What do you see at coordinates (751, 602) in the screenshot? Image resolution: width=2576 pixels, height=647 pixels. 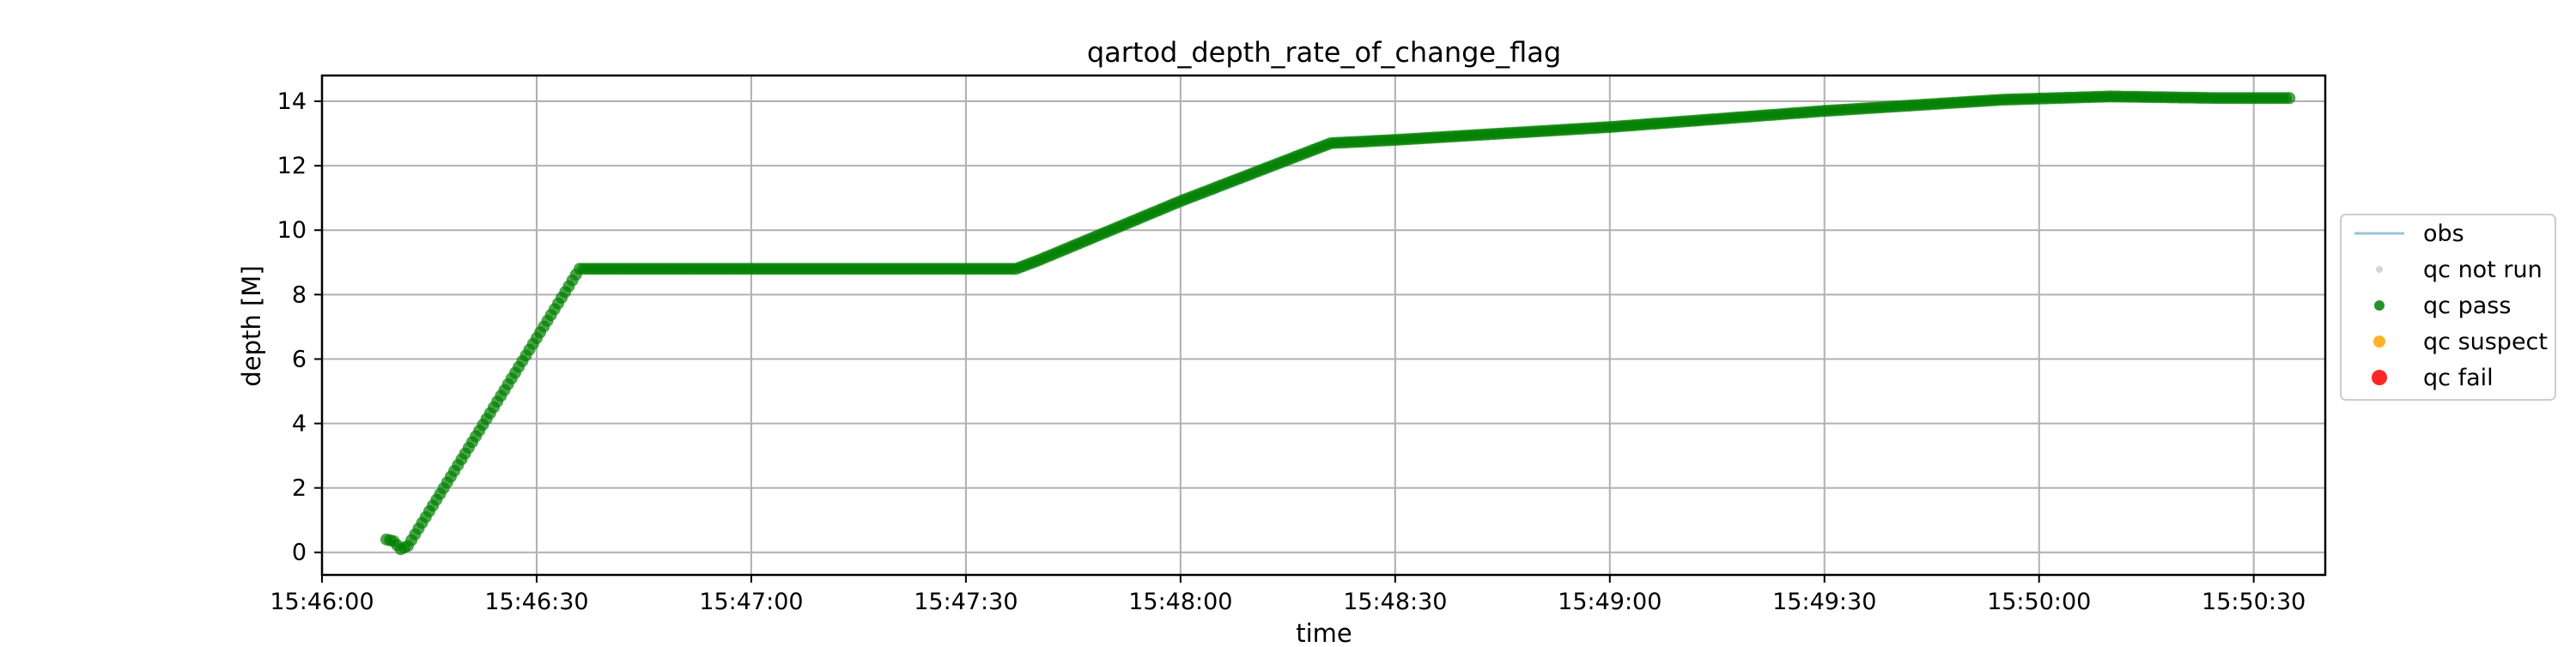 I see `x-tick-label: 15:47:00` at bounding box center [751, 602].